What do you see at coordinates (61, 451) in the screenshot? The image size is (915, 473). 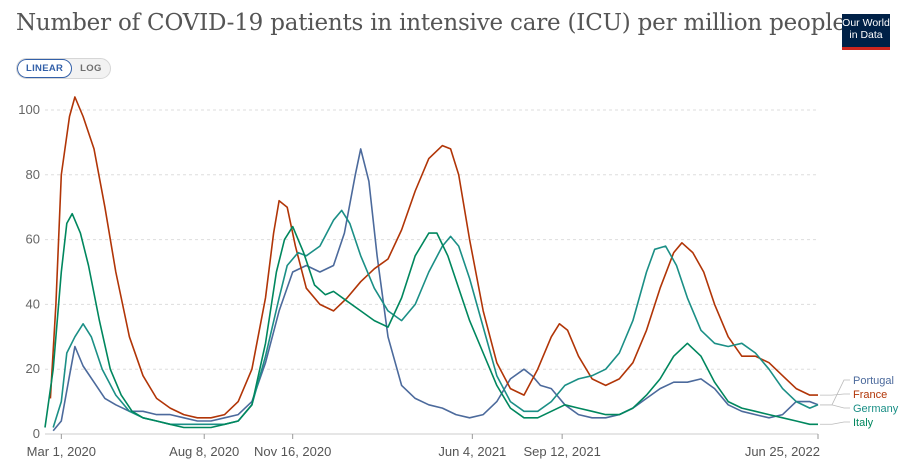 I see `x-tick-label-0: Mar 1, 2020` at bounding box center [61, 451].